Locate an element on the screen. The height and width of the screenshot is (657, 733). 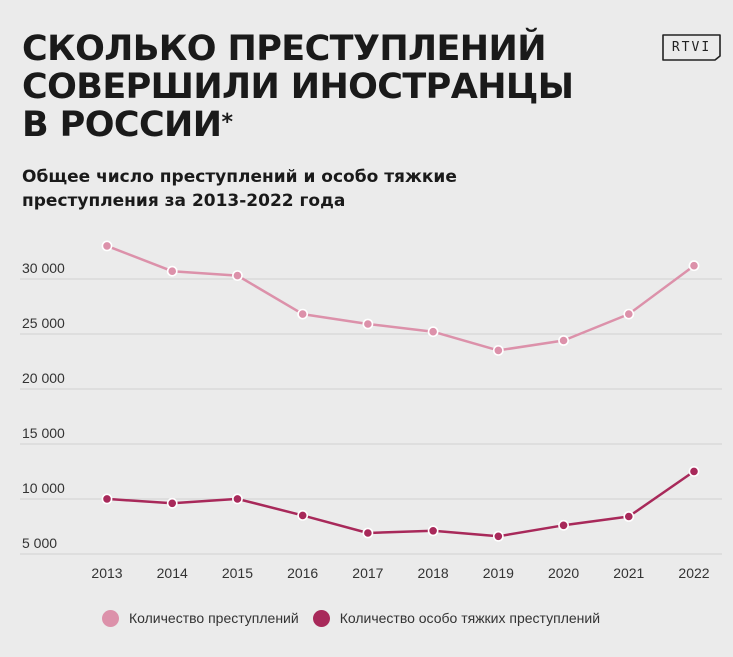
point-grave-crimes-2014 is located at coordinates (172, 503).